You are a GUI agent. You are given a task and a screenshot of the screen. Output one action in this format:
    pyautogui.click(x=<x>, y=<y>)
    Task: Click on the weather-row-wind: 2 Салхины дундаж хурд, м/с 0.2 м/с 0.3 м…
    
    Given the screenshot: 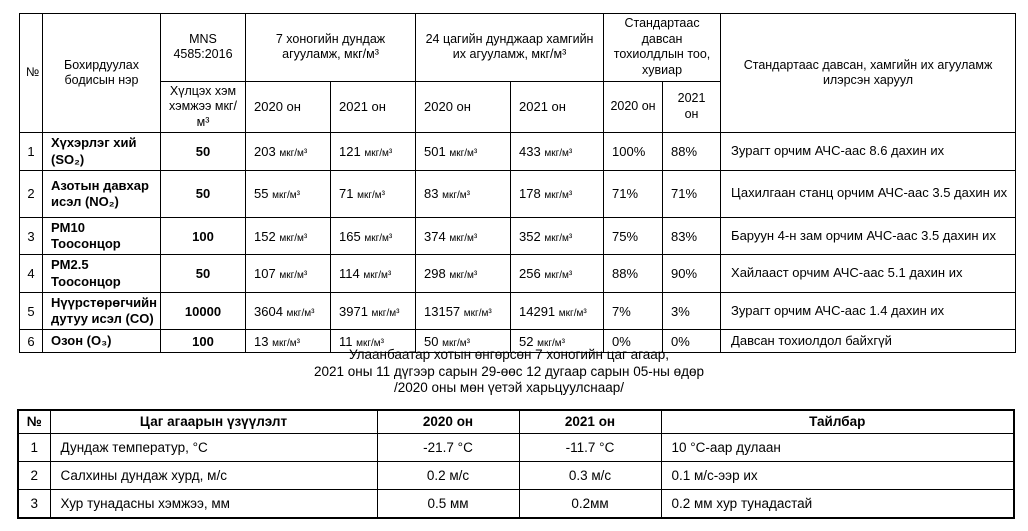 What is the action you would take?
    pyautogui.click(x=516, y=475)
    